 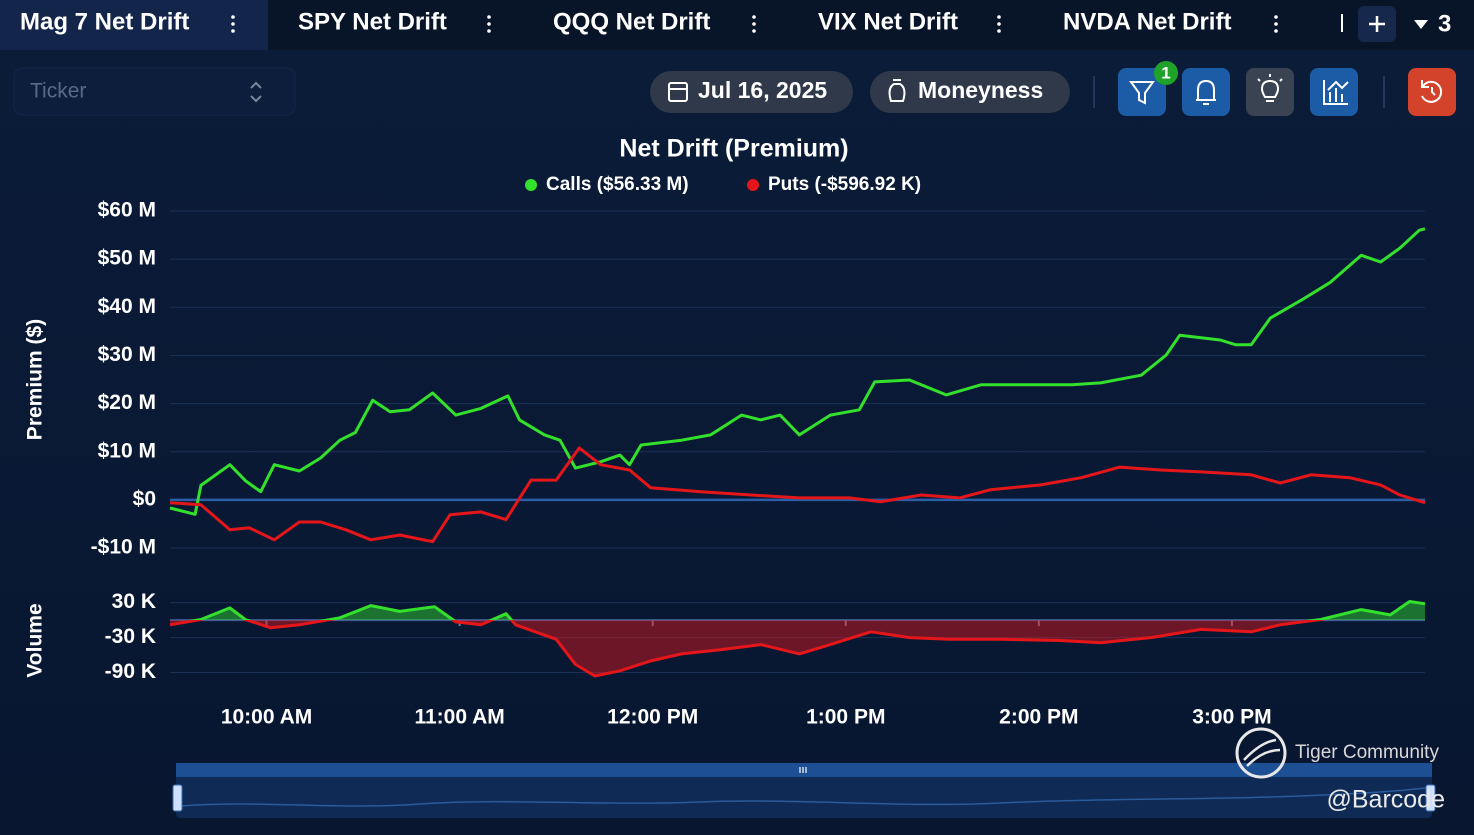 What do you see at coordinates (804, 797) in the screenshot?
I see `navigator-preview` at bounding box center [804, 797].